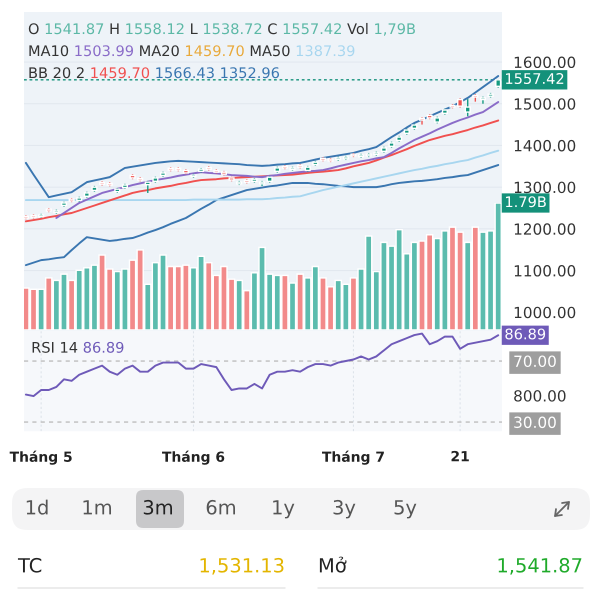 This screenshot has height=600, width=600. I want to click on y-tick-label: 70.00, so click(535, 361).